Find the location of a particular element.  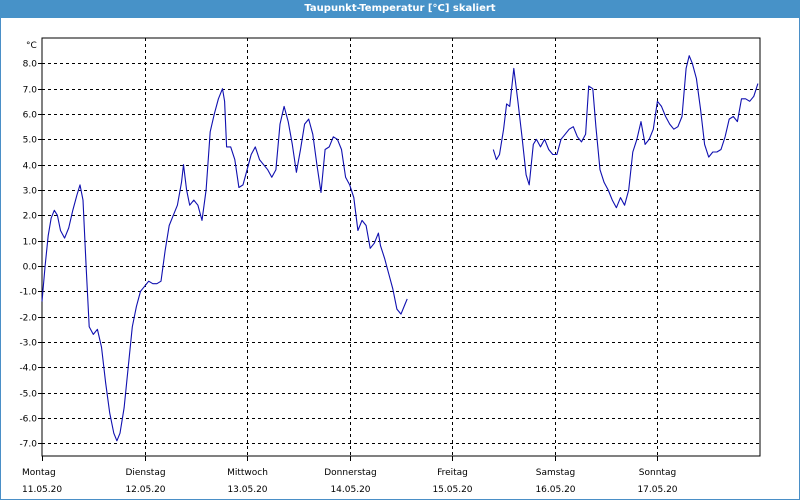

x-tick-date-label: 14.05.20 is located at coordinates (350, 490).